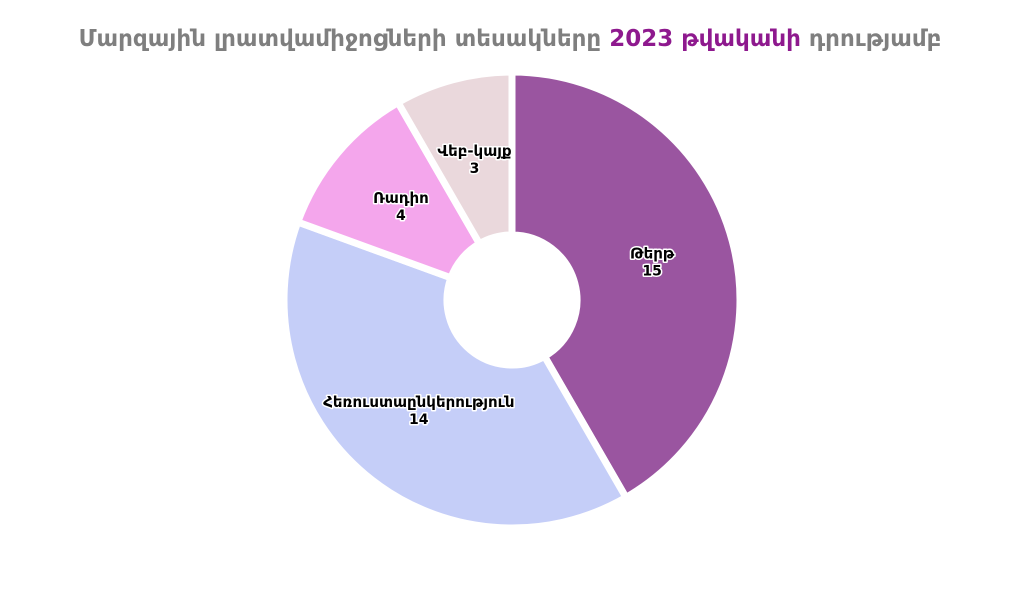 This screenshot has width=1020, height=595. Describe the element at coordinates (474, 159) in the screenshot. I see `pie-slice-label-4: Վեբ-կայք 3` at that location.